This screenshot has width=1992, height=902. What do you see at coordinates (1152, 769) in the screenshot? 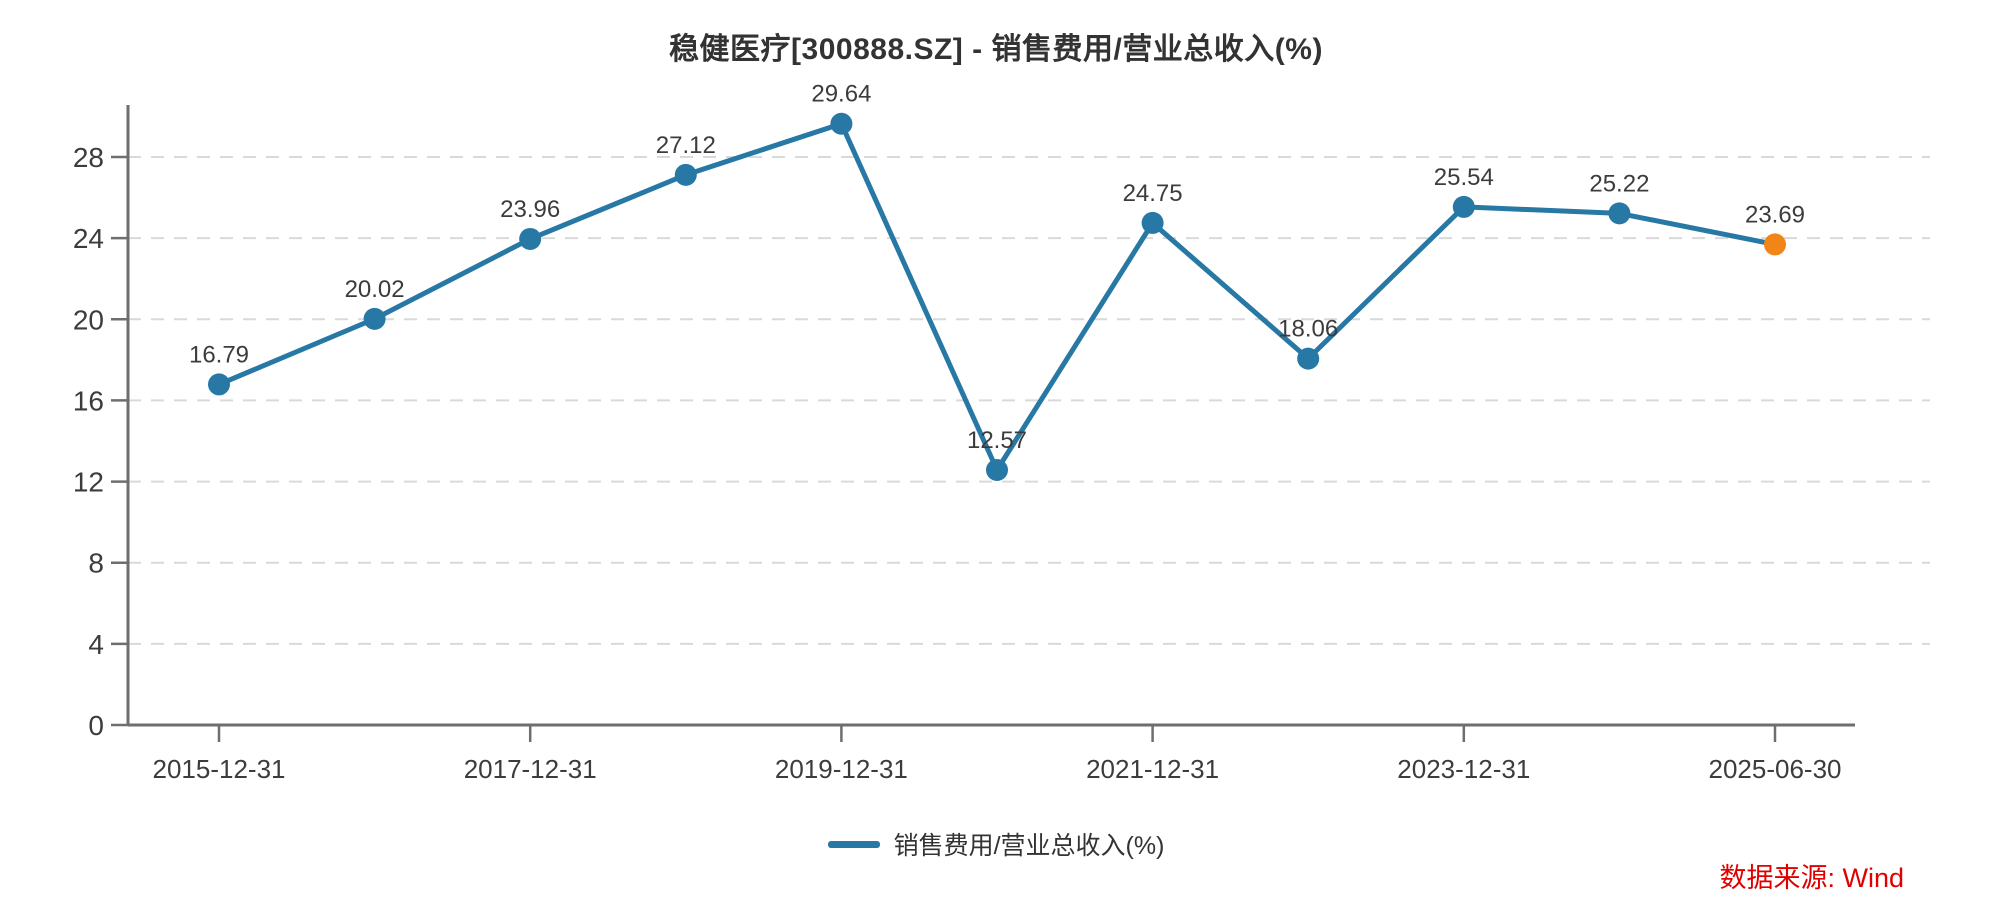
I see `x-tick-label-2021-12-31: 2021-12-31` at bounding box center [1152, 769].